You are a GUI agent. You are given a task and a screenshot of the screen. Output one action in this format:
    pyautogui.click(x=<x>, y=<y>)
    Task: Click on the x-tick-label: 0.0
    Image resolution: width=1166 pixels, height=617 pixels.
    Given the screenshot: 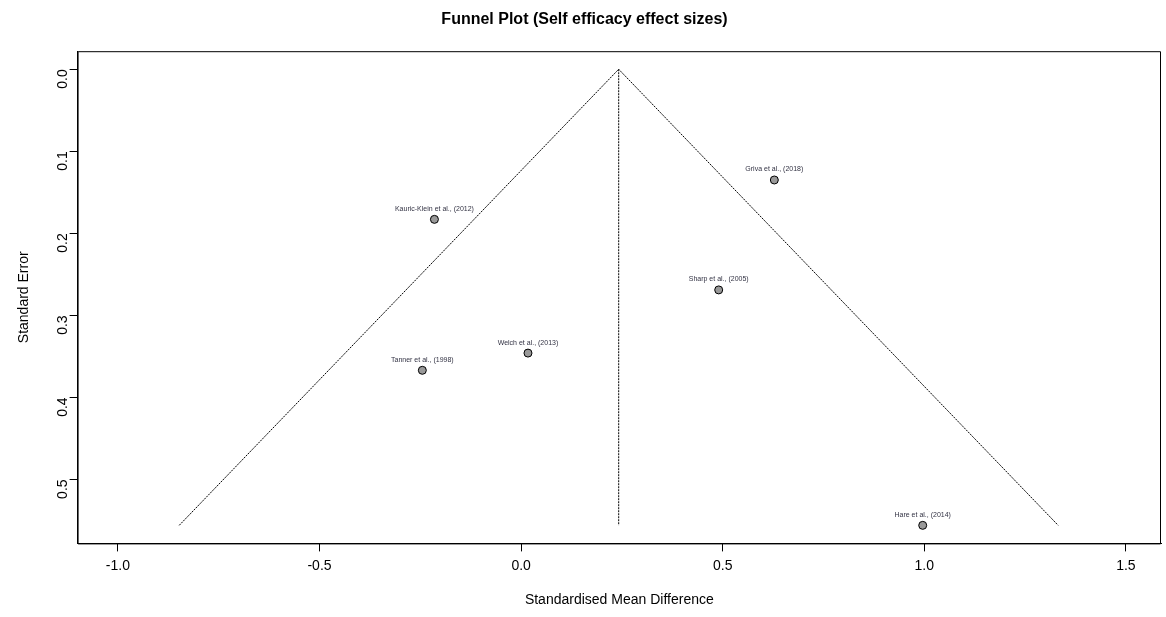 What is the action you would take?
    pyautogui.click(x=521, y=564)
    